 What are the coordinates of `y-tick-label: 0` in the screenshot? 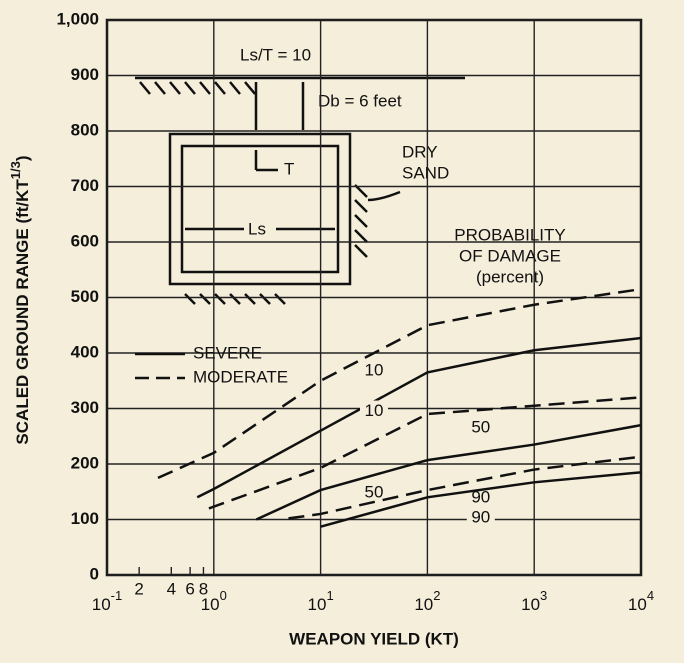 It's located at (94, 573).